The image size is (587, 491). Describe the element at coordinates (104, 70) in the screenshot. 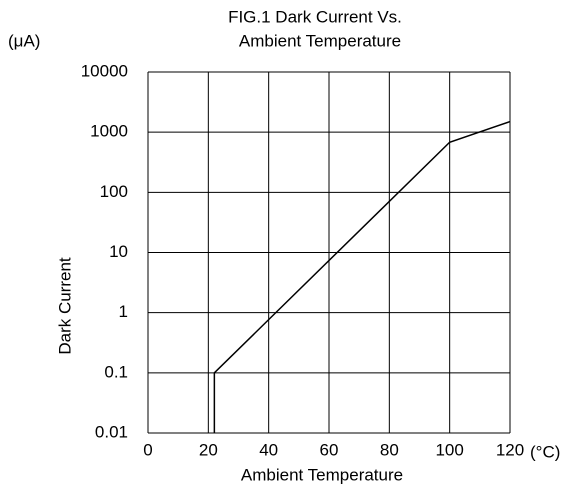

I see `y-tick-label: 10000` at that location.